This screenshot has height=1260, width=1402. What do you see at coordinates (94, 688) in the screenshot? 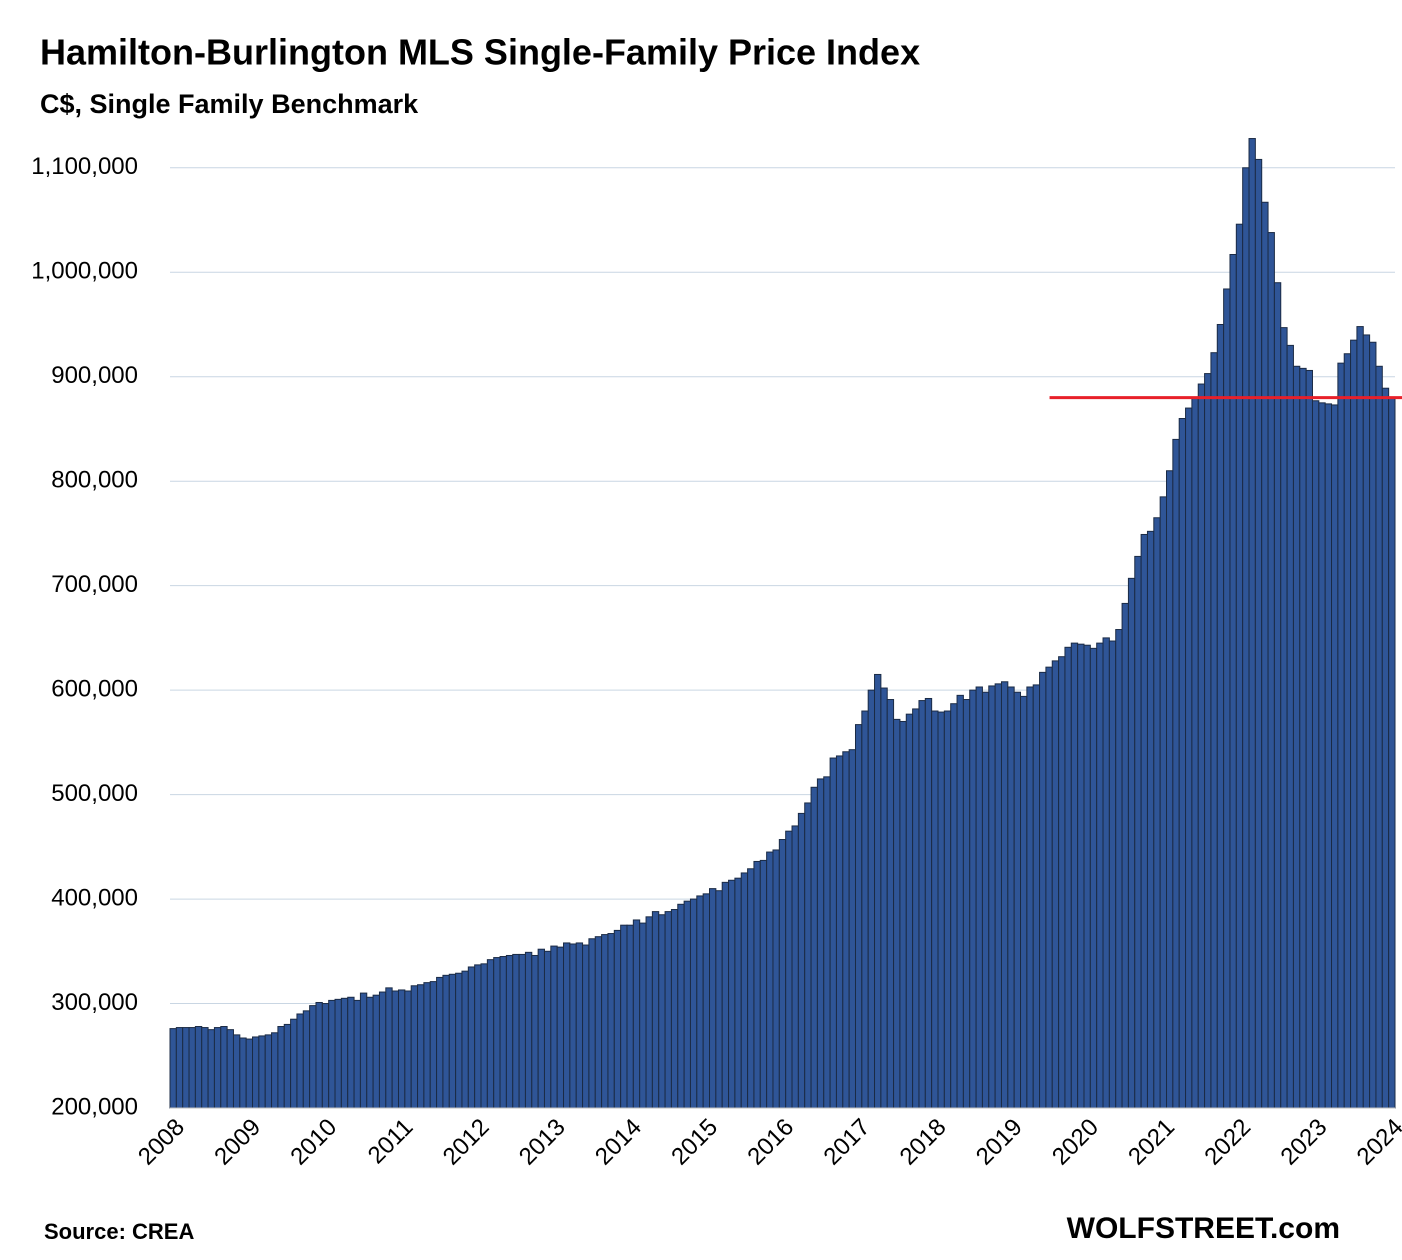
I see `y-tick-label: 600,000` at bounding box center [94, 688].